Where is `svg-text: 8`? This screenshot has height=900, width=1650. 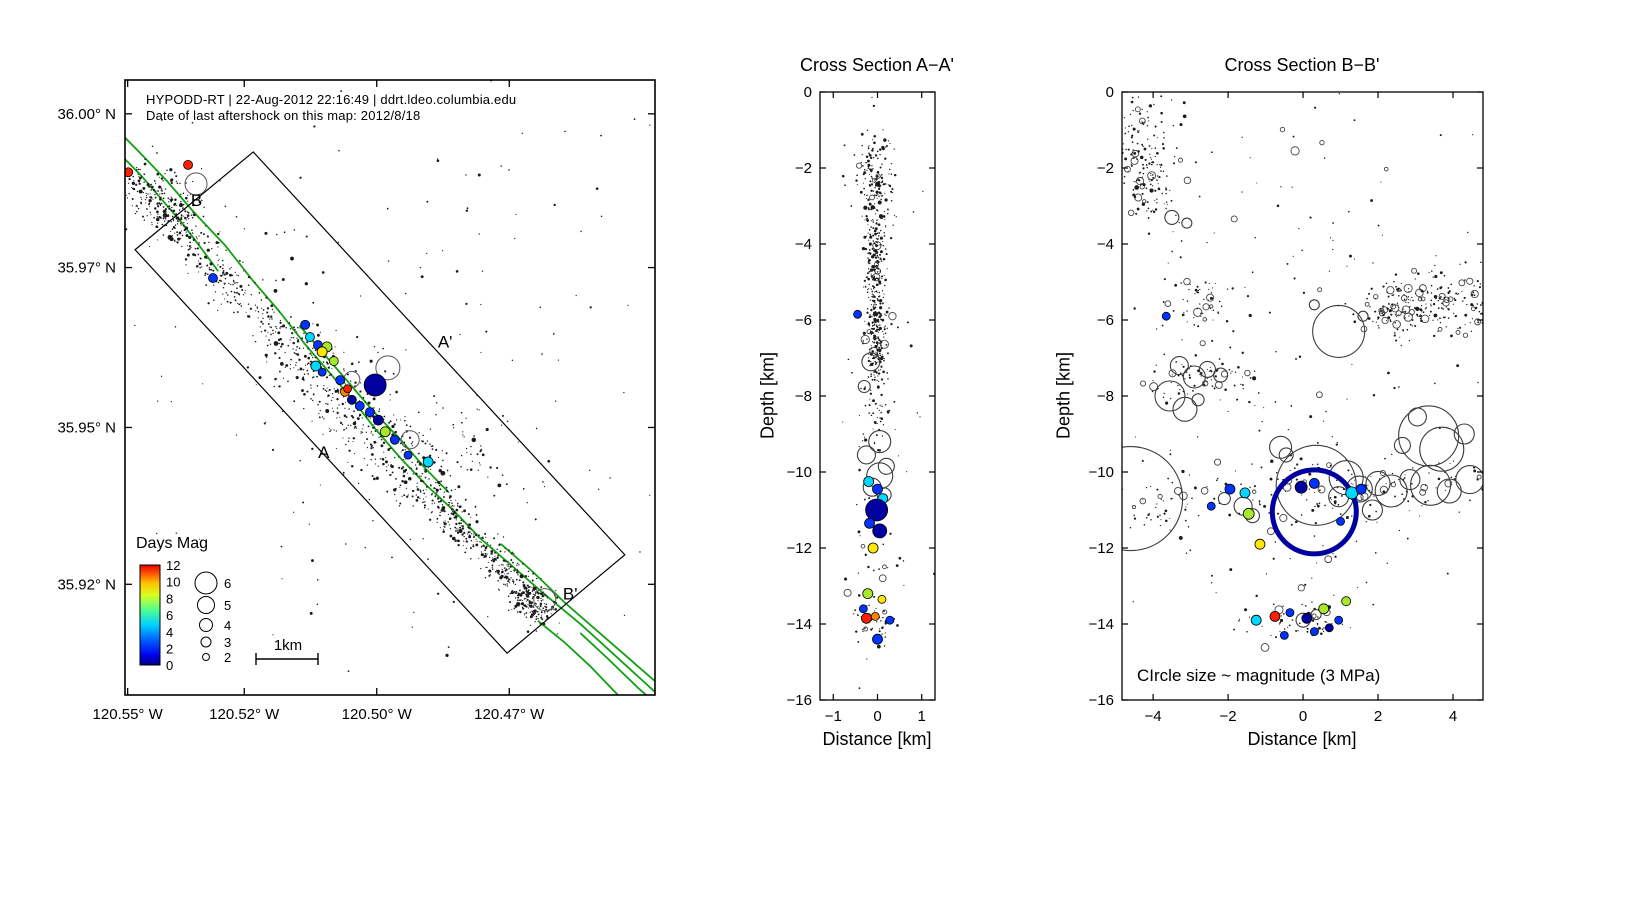 svg-text: 8 is located at coordinates (169, 598).